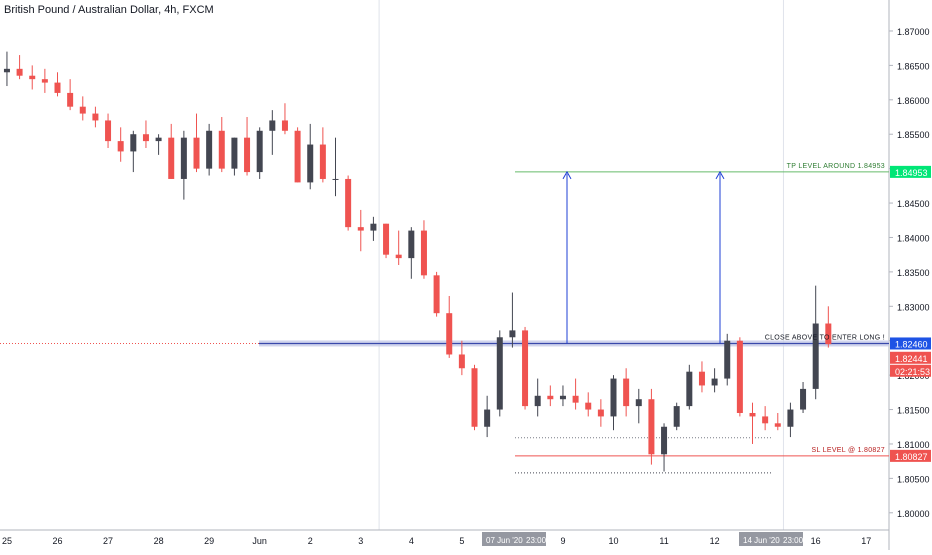 The height and width of the screenshot is (555, 932). Describe the element at coordinates (108, 541) in the screenshot. I see `x-tick-label: 27` at that location.